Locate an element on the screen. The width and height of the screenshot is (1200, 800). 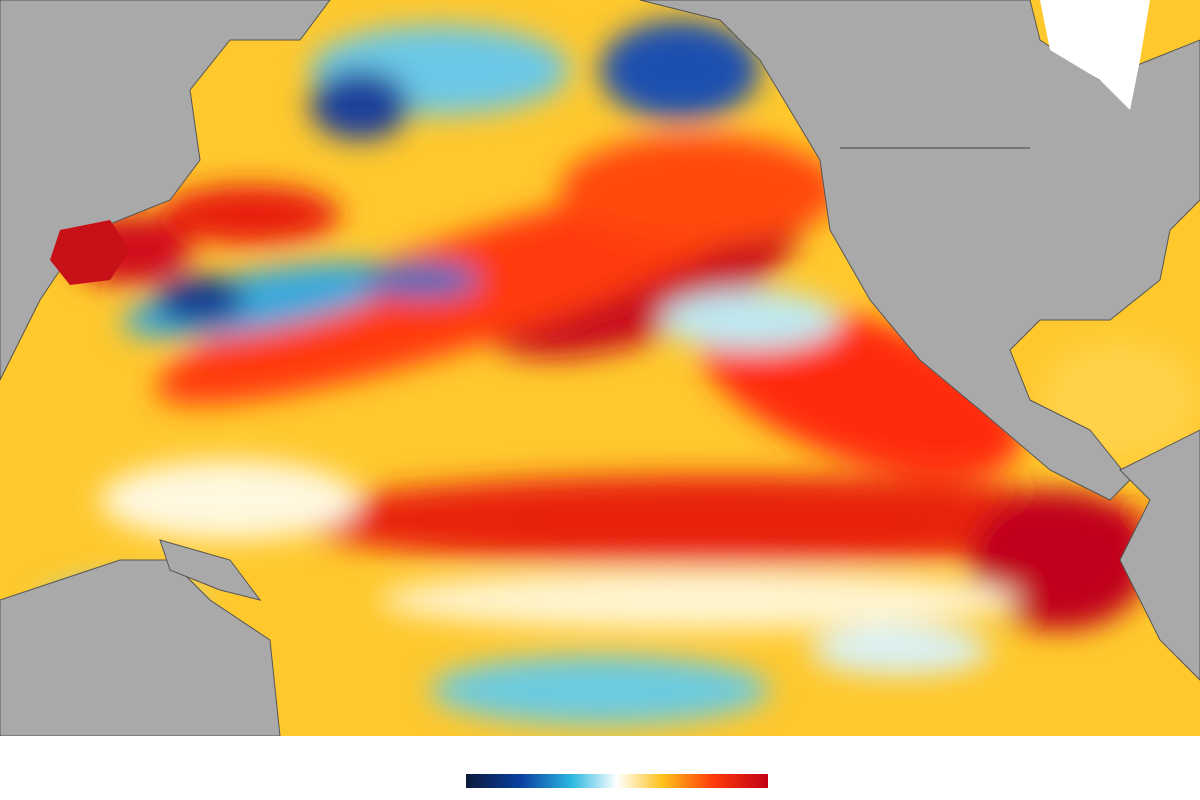
equatorial-warm-band is located at coordinates (720, 520).